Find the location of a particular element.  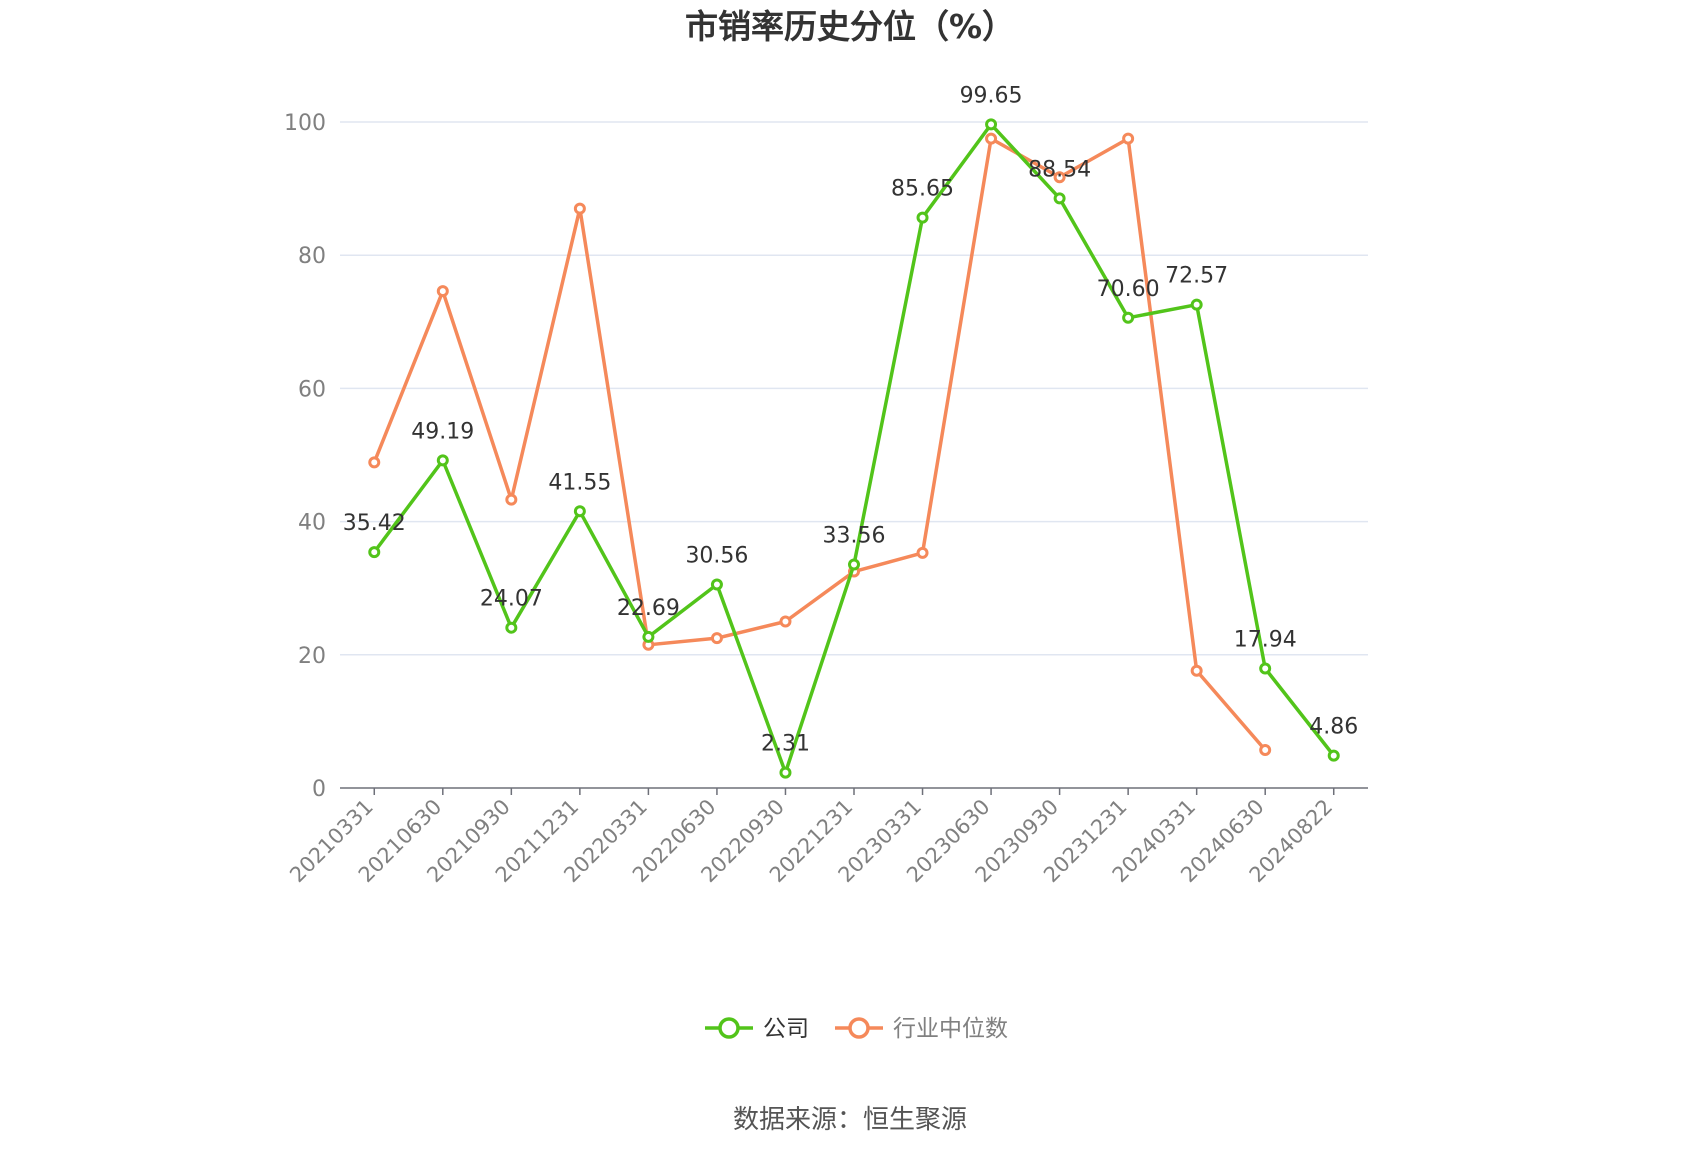

data-label: 17.94 is located at coordinates (1265, 640).